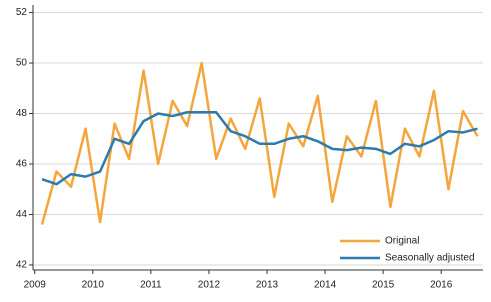 Image resolution: width=491 pixels, height=302 pixels. Describe the element at coordinates (441, 285) in the screenshot. I see `x-tick-label: 2016` at that location.